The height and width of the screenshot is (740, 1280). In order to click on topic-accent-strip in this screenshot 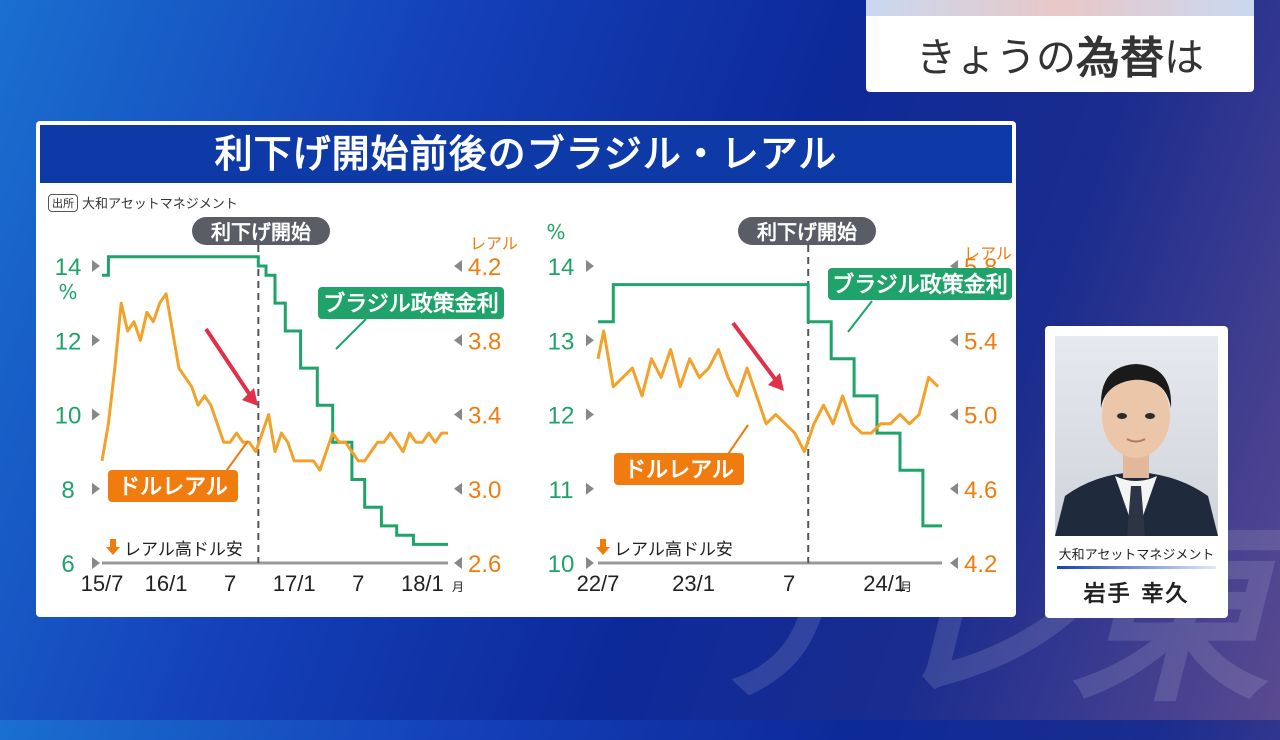, I will do `click(1060, 8)`.